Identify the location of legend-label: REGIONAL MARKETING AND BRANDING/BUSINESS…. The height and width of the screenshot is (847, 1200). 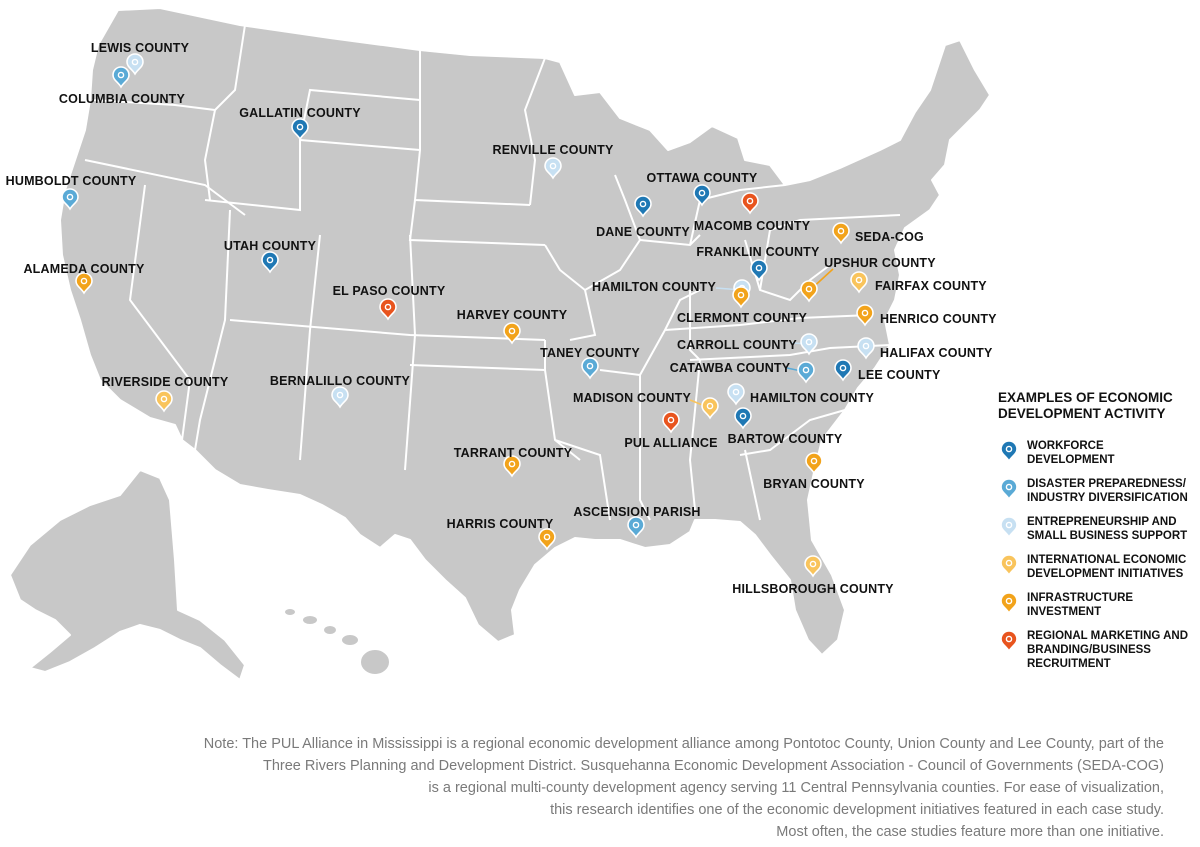
(1107, 650).